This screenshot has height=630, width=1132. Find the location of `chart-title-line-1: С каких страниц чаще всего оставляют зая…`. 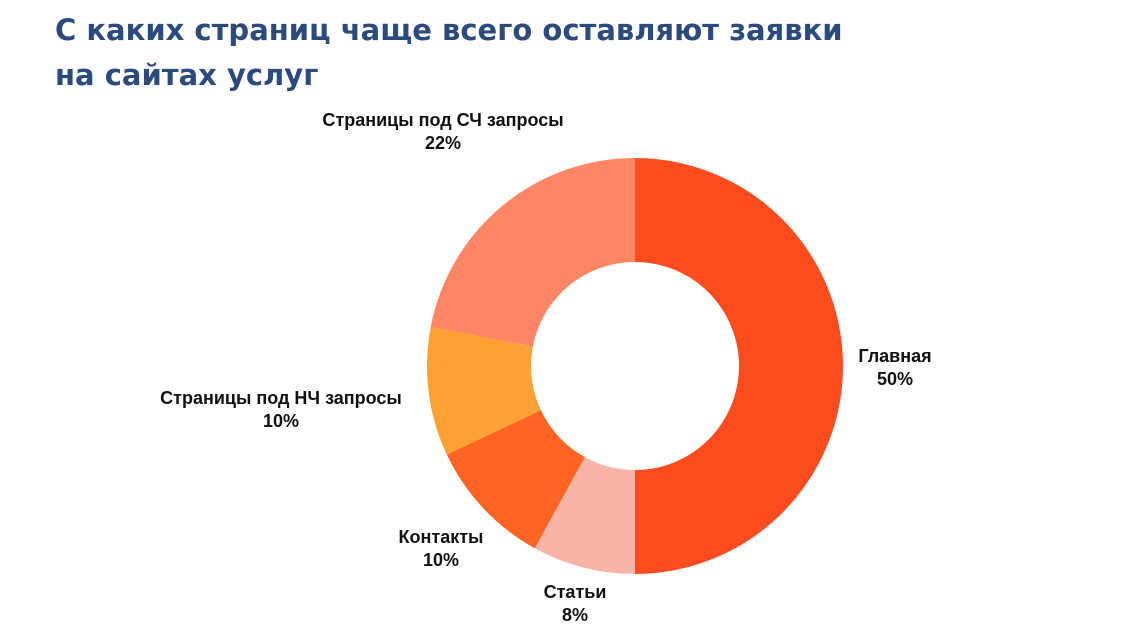

chart-title-line-1: С каких страниц чаще всего оставляют зая… is located at coordinates (449, 30).